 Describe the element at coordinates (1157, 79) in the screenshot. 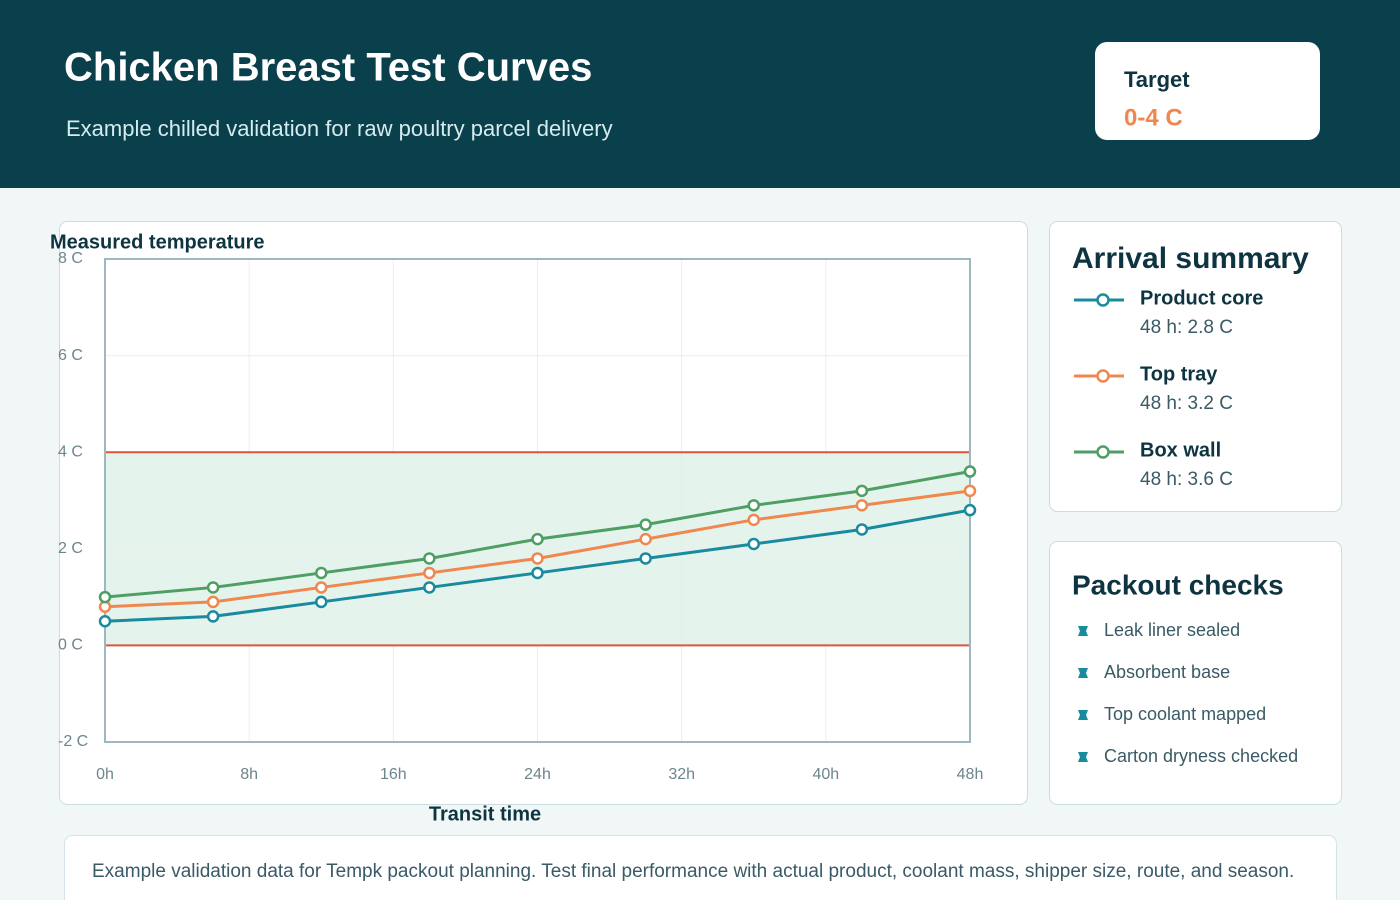

I see `target-label: Target` at that location.